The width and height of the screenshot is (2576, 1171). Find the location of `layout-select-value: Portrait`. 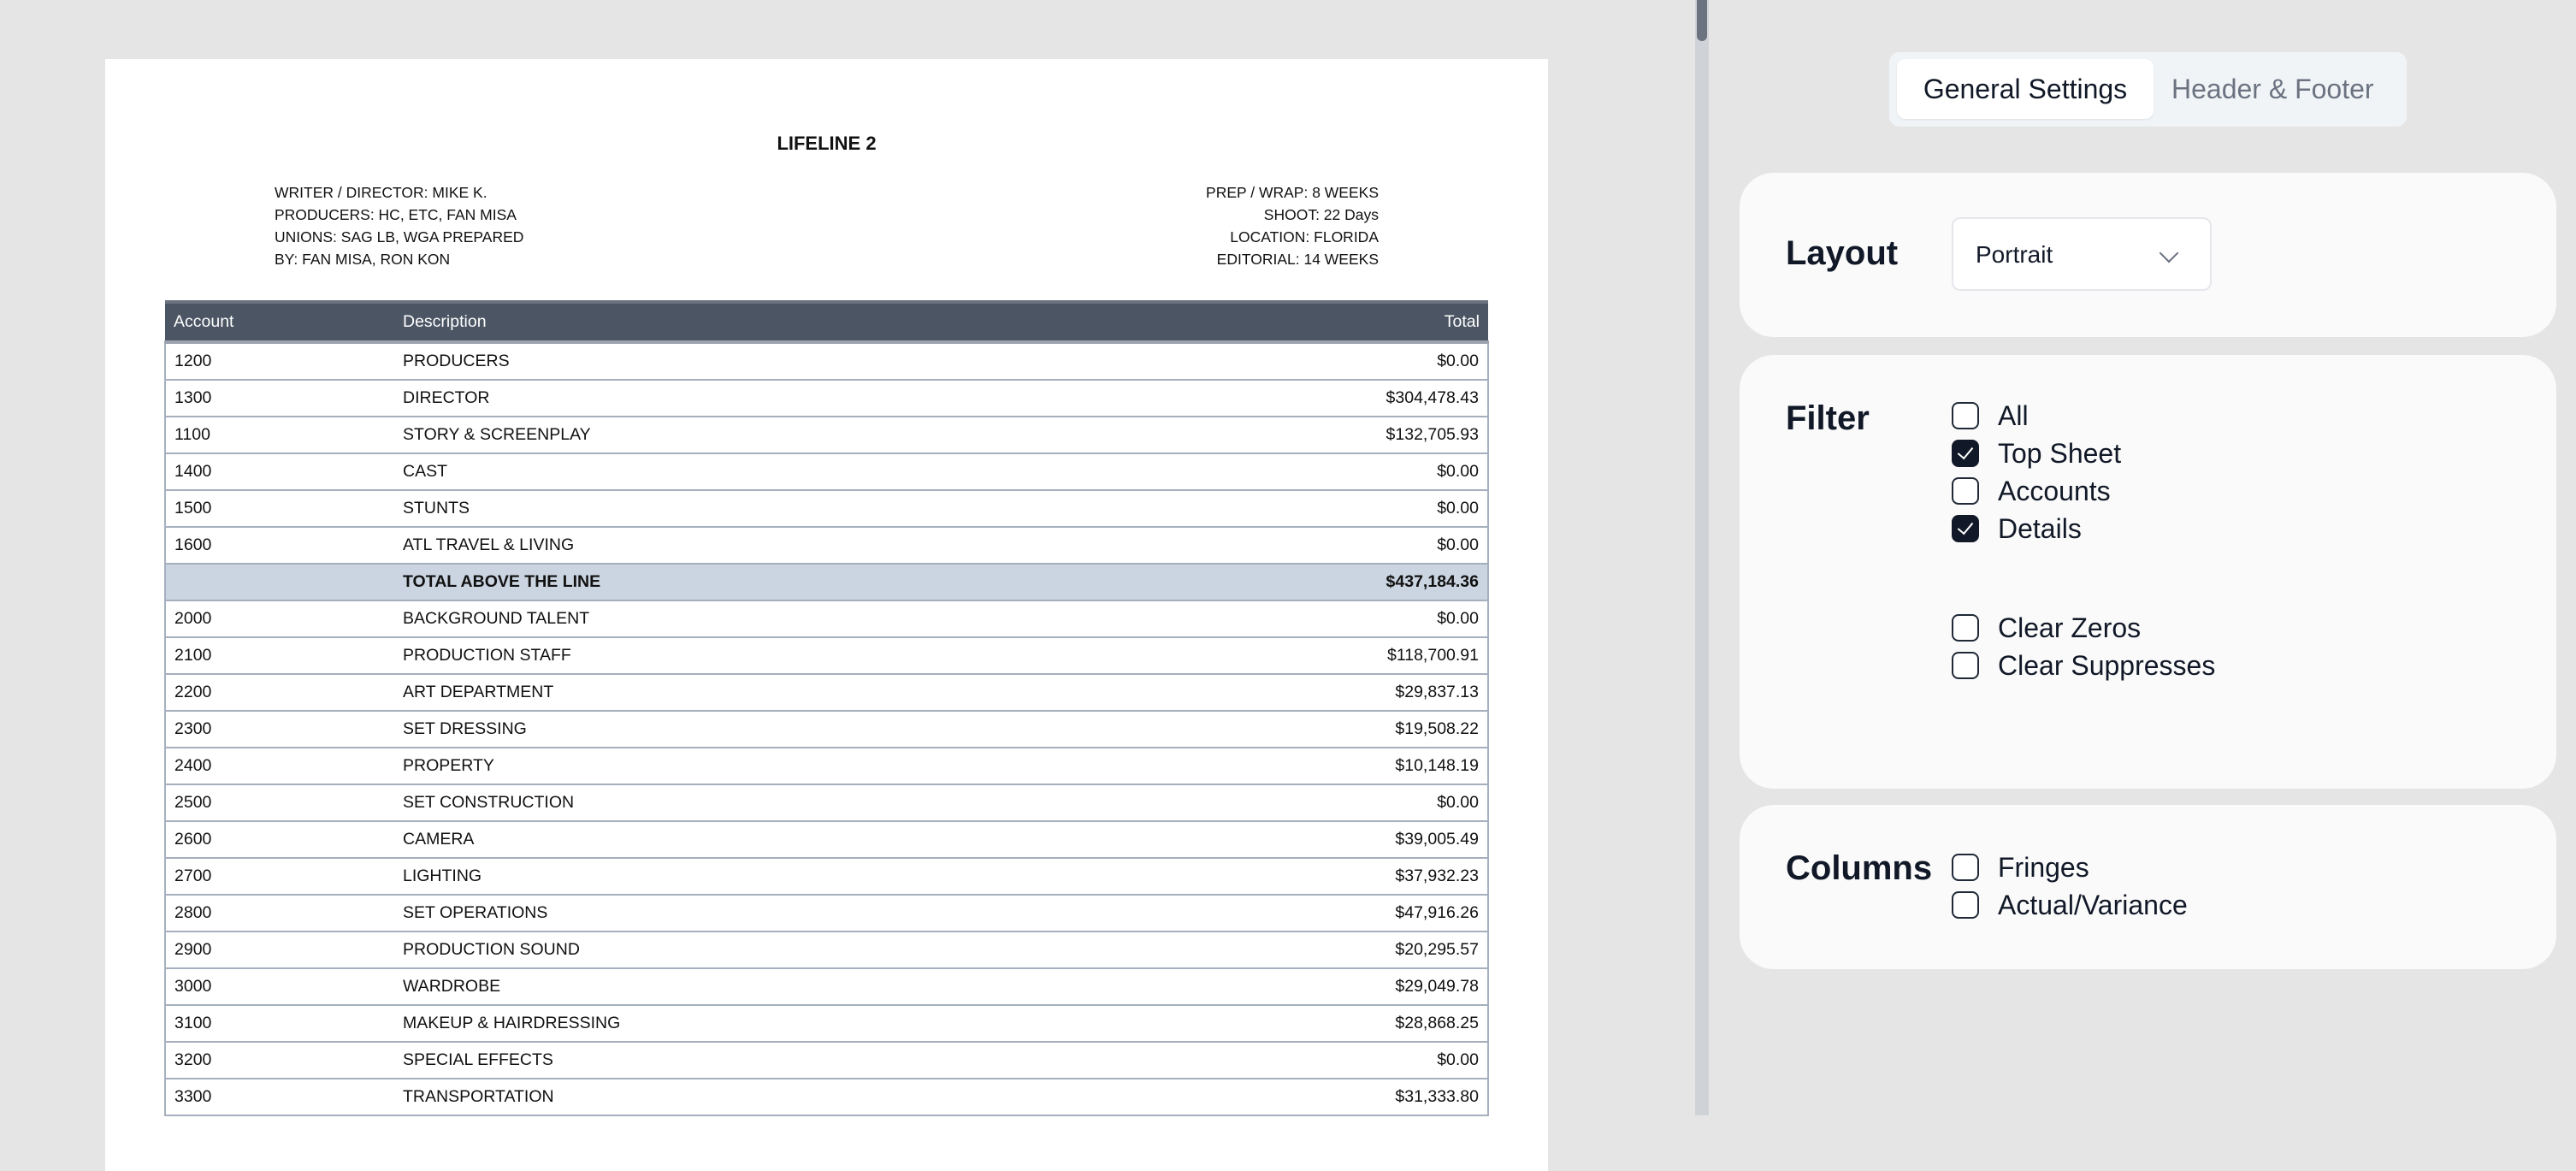

layout-select-value: Portrait is located at coordinates (2014, 255).